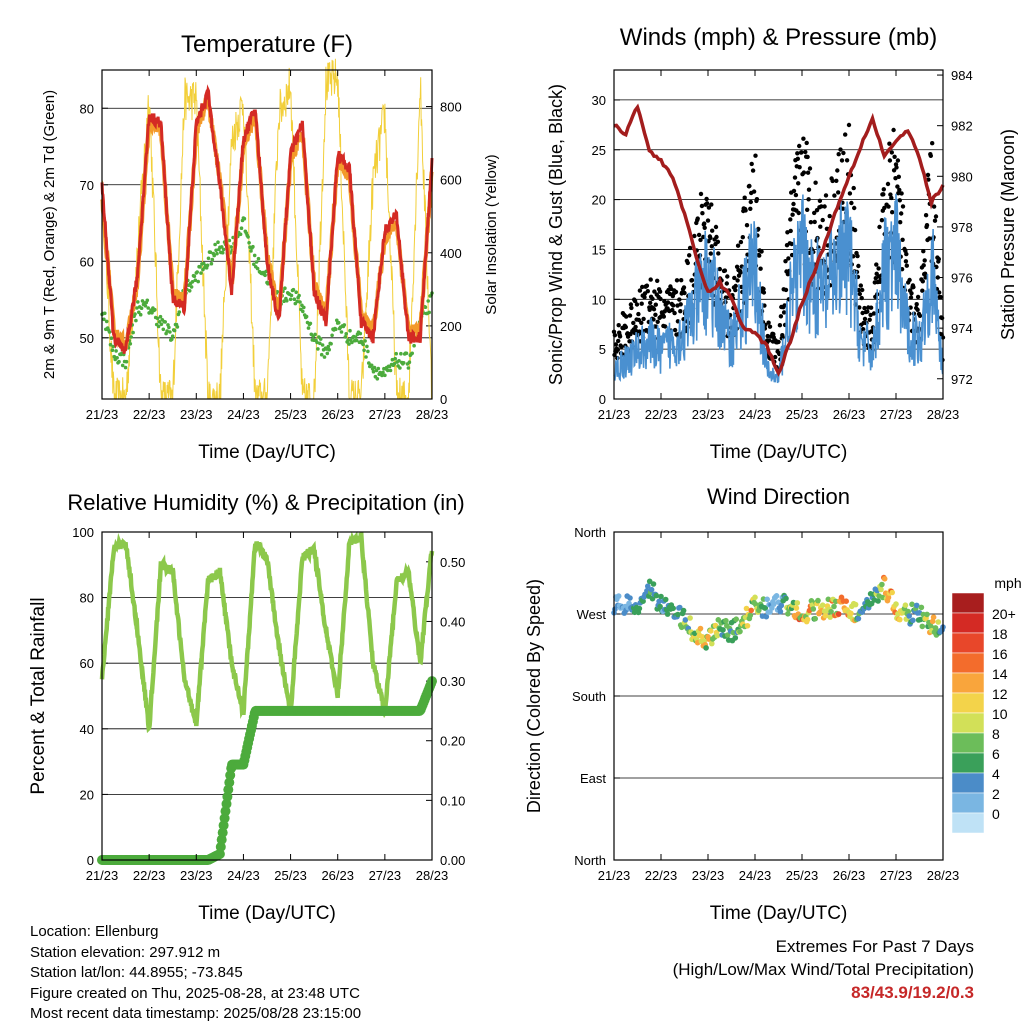 The image size is (1024, 1025). What do you see at coordinates (874, 946) in the screenshot?
I see `extremes-title: Extremes For Past 7 Days` at bounding box center [874, 946].